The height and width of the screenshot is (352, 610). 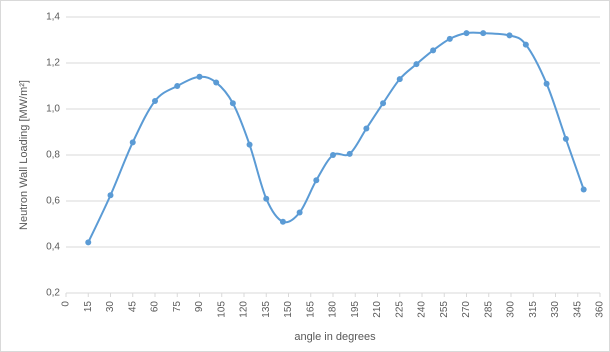 I want to click on x-tick-label: 120, so click(x=244, y=309).